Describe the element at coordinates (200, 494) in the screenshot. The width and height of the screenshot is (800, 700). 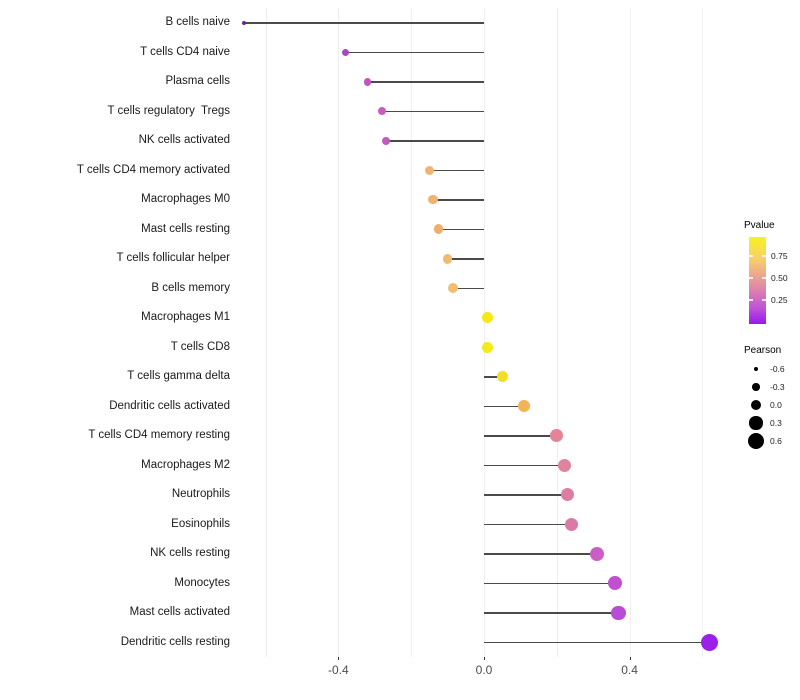
I see `row-label: Neutrophils` at that location.